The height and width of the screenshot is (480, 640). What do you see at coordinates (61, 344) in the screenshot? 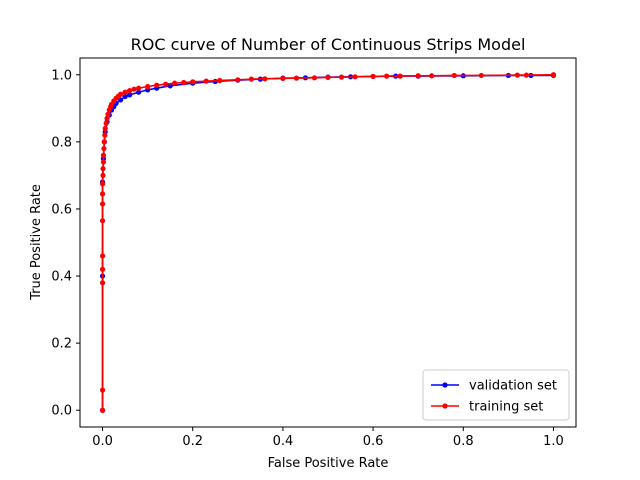
I see `y-tick-label: 0.2` at bounding box center [61, 344].